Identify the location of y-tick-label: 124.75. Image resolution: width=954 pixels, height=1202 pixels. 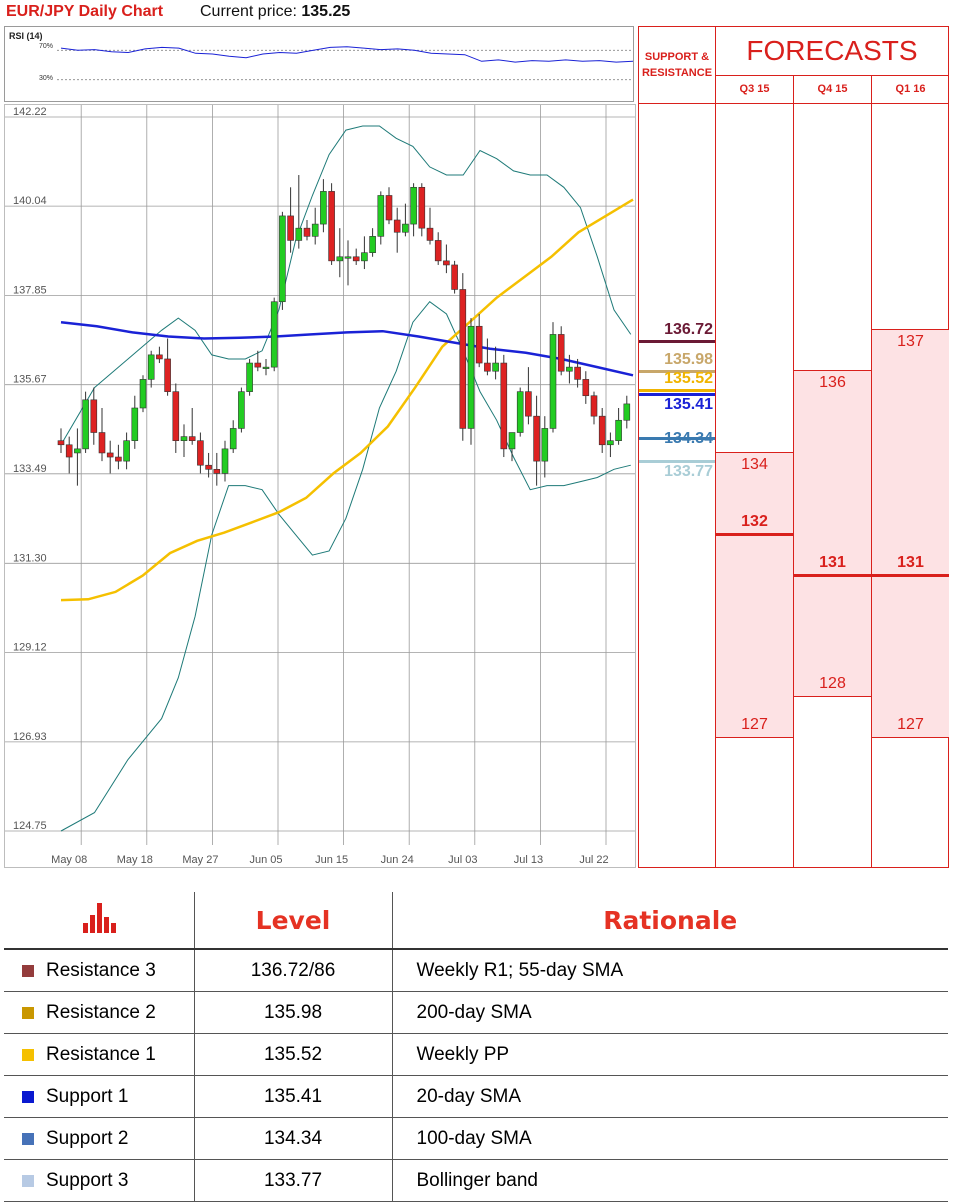
(30, 826).